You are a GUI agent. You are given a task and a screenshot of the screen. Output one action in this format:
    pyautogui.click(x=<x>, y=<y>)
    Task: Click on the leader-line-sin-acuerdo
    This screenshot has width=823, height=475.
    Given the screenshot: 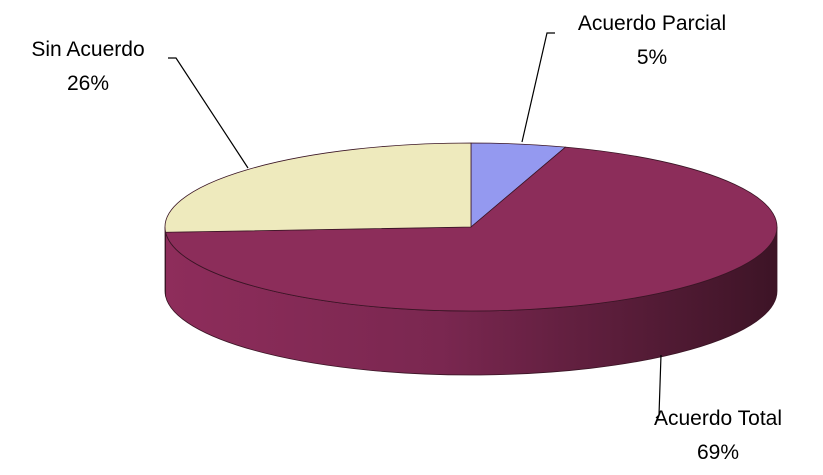 What is the action you would take?
    pyautogui.click(x=208, y=113)
    